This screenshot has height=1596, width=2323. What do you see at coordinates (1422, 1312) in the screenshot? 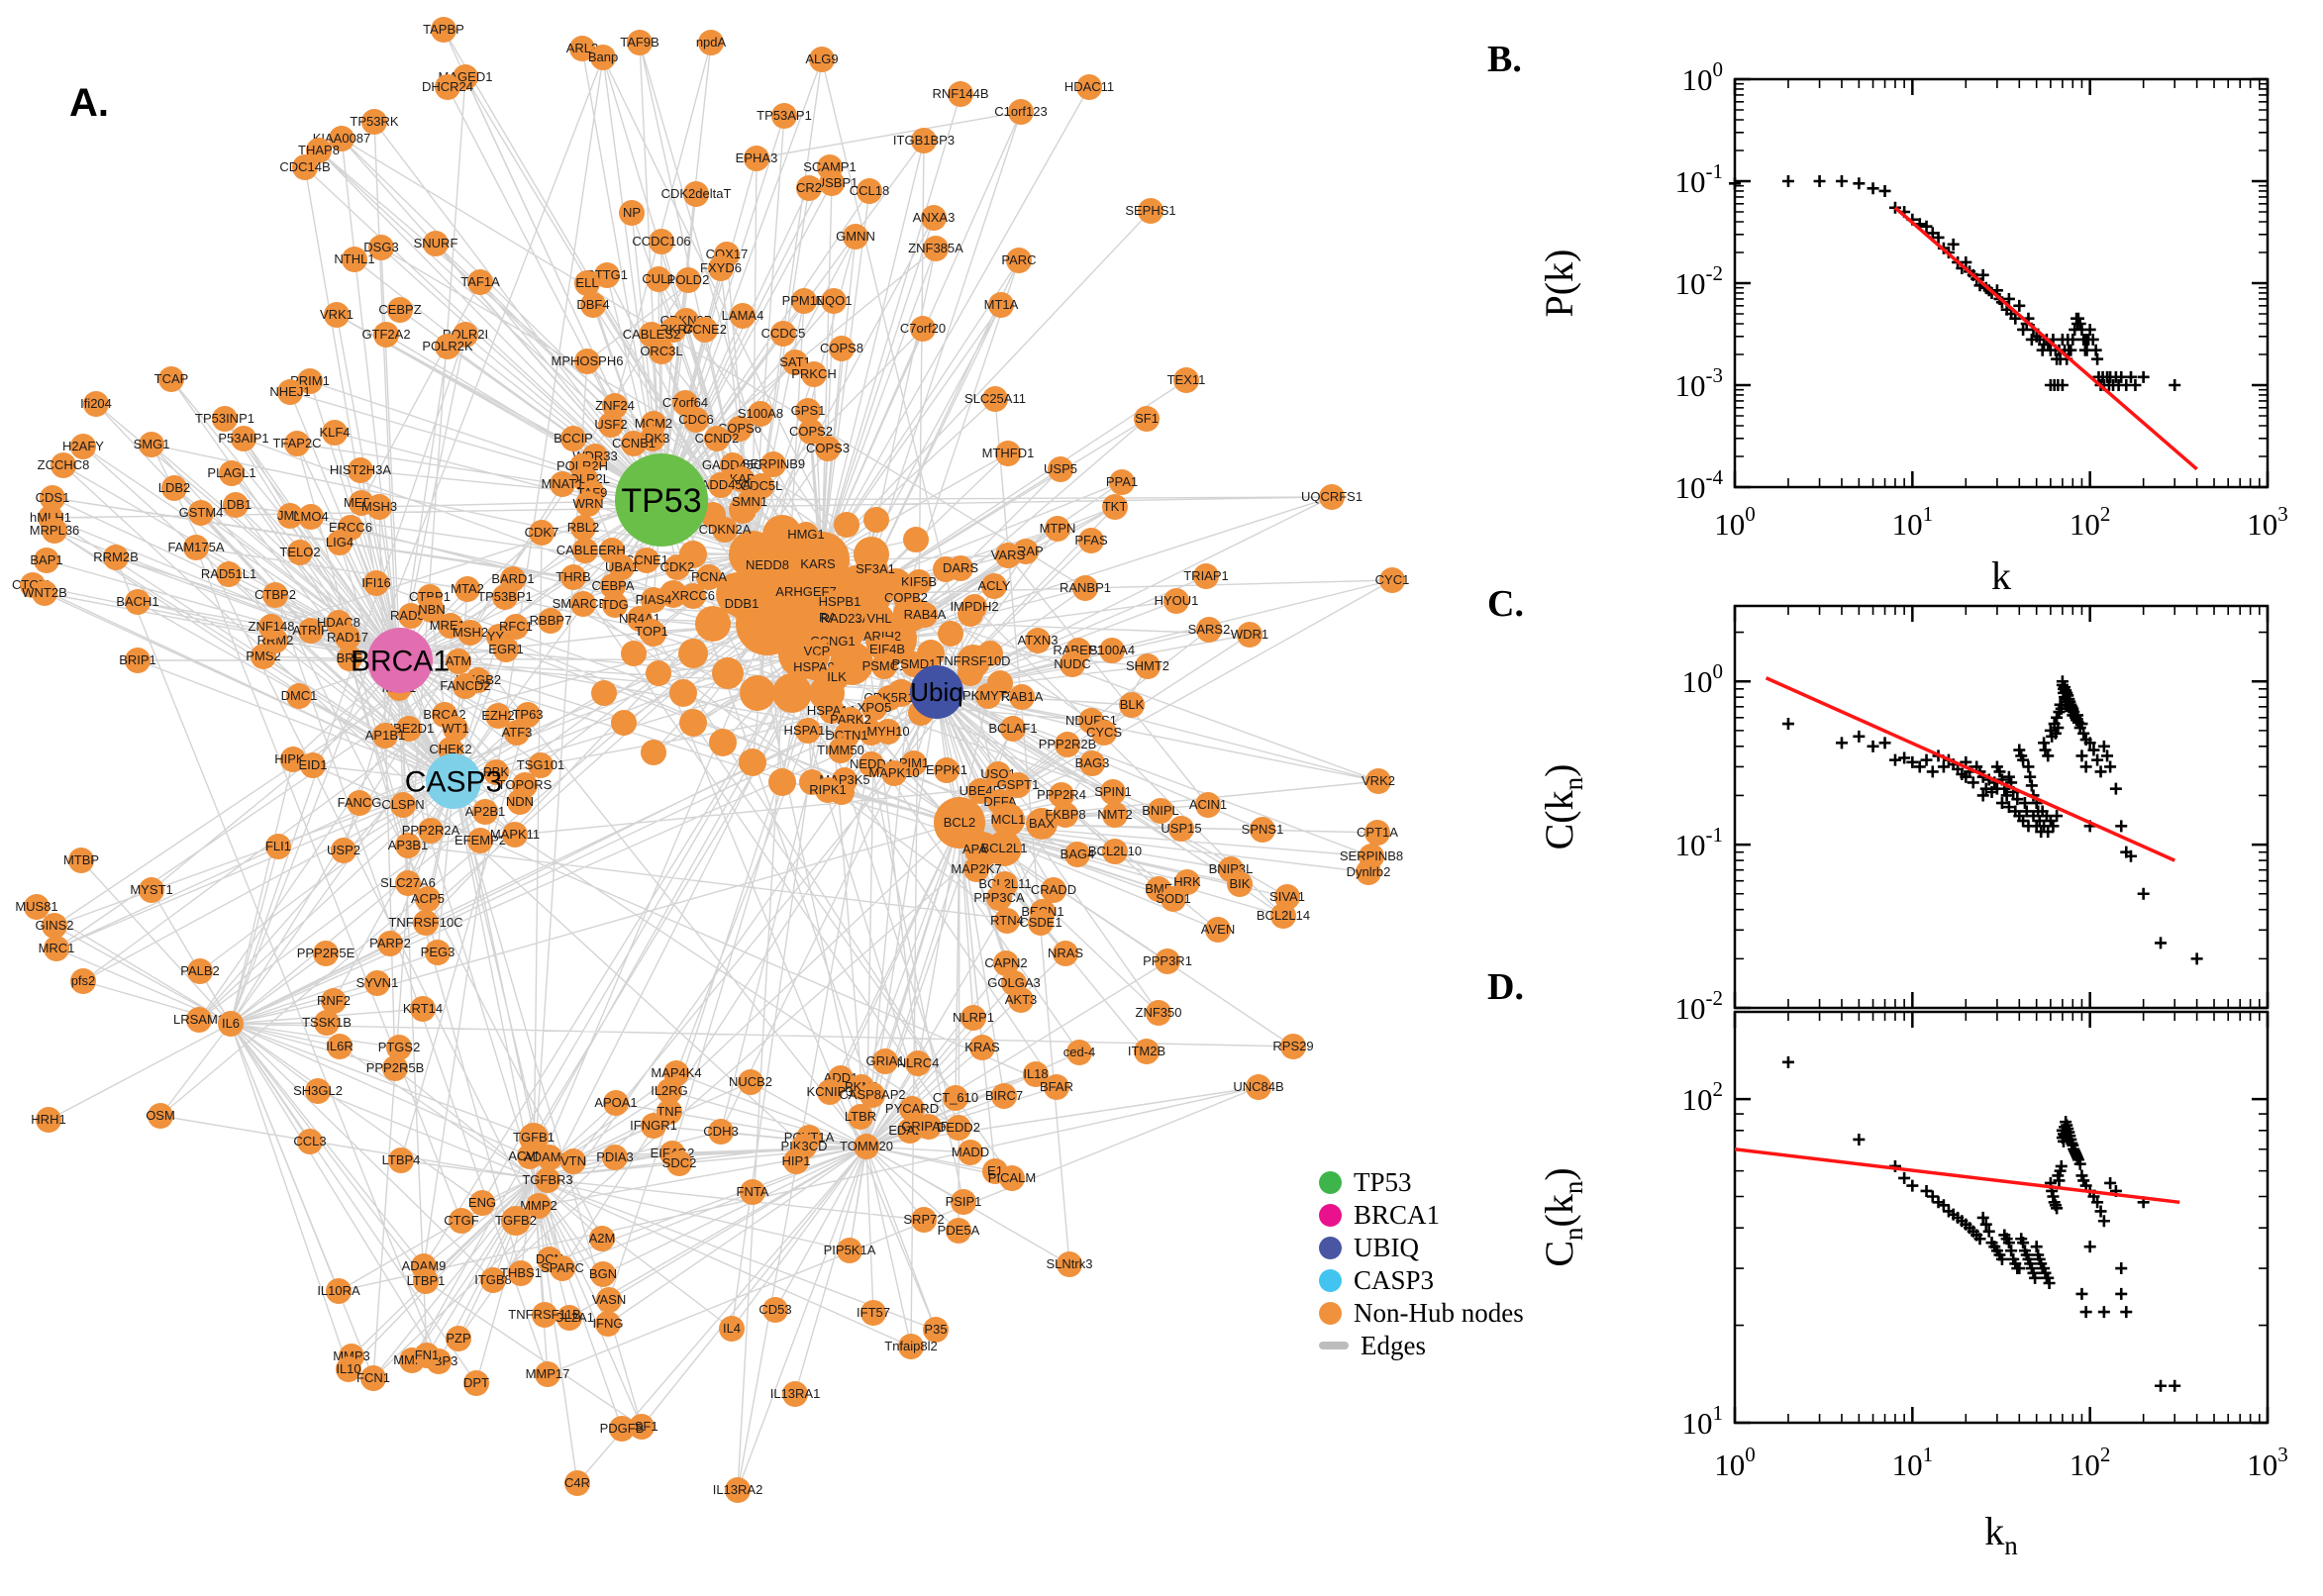
I see `legend-item-non-hub-nodes: Non-Hub nodes` at bounding box center [1422, 1312].